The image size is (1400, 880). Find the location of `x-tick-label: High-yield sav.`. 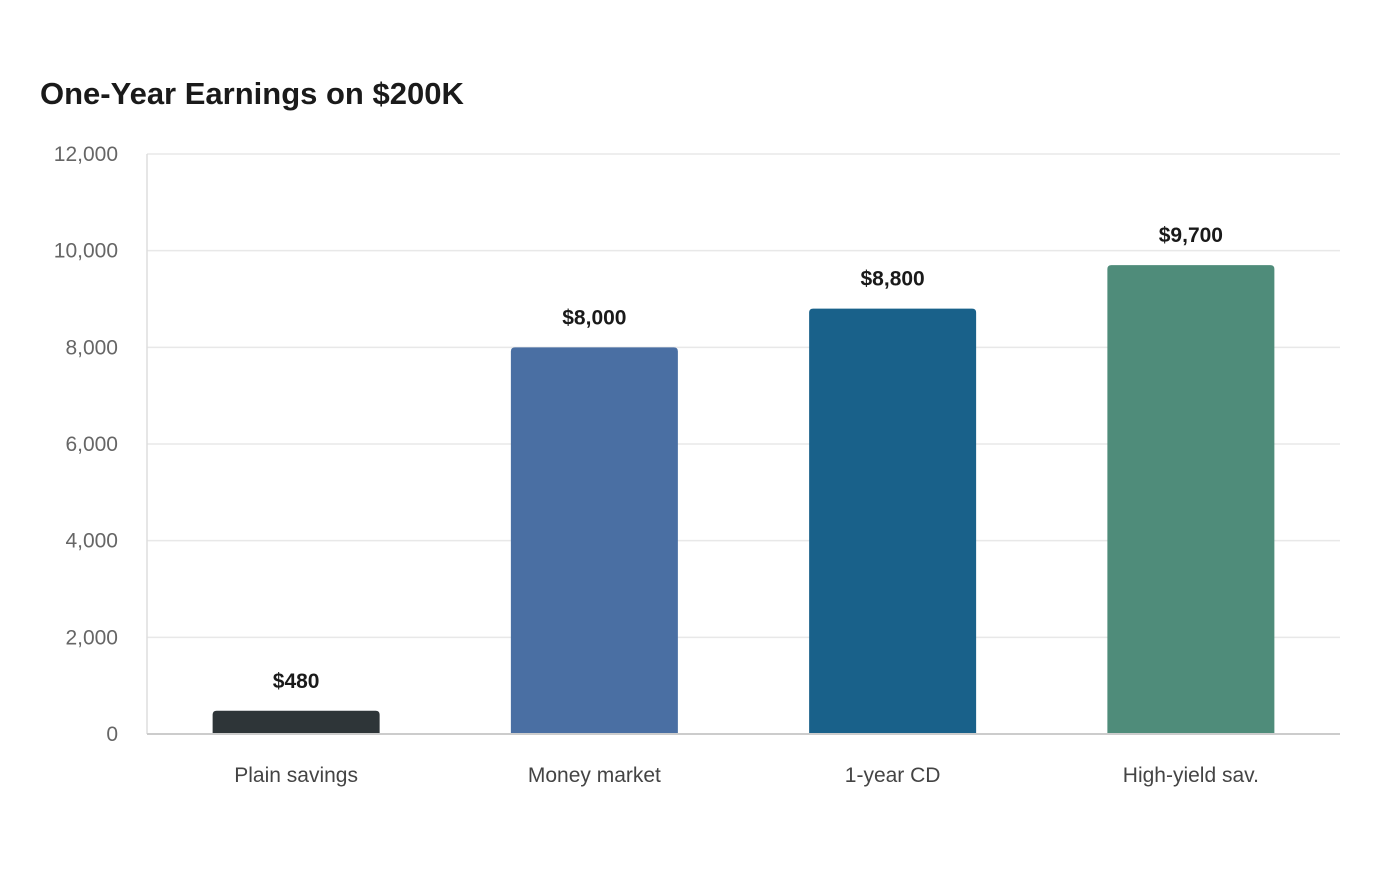

x-tick-label: High-yield sav. is located at coordinates (1191, 775).